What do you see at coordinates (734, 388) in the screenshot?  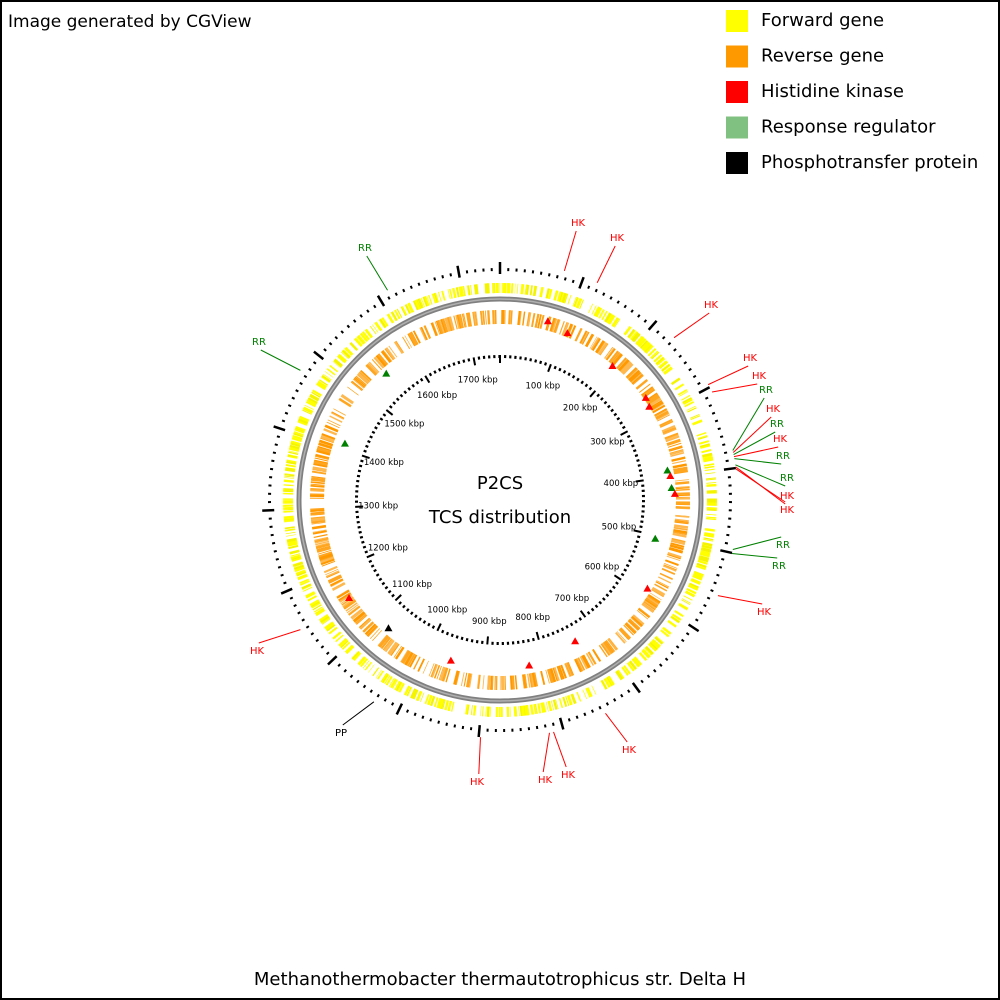 I see `feature-leader` at bounding box center [734, 388].